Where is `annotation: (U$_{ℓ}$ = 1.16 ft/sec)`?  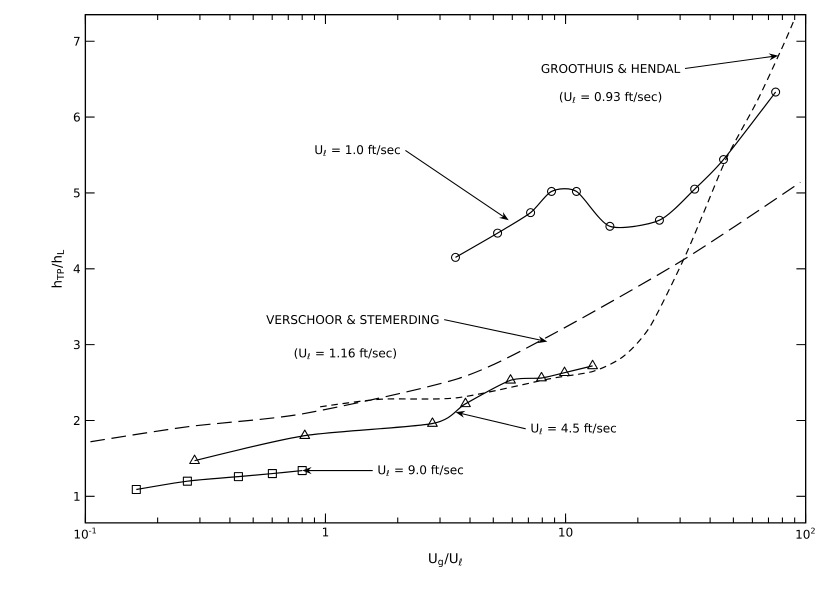 annotation: (U$_{ℓ}$ = 1.16 ft/sec) is located at coordinates (345, 354).